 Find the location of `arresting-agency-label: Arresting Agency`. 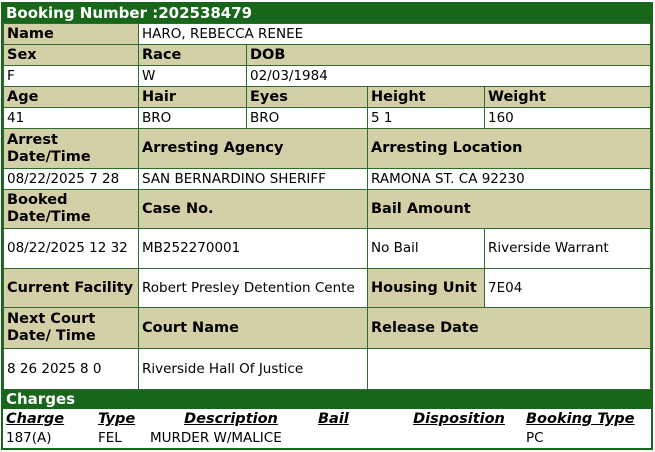

arresting-agency-label: Arresting Agency is located at coordinates (253, 148).